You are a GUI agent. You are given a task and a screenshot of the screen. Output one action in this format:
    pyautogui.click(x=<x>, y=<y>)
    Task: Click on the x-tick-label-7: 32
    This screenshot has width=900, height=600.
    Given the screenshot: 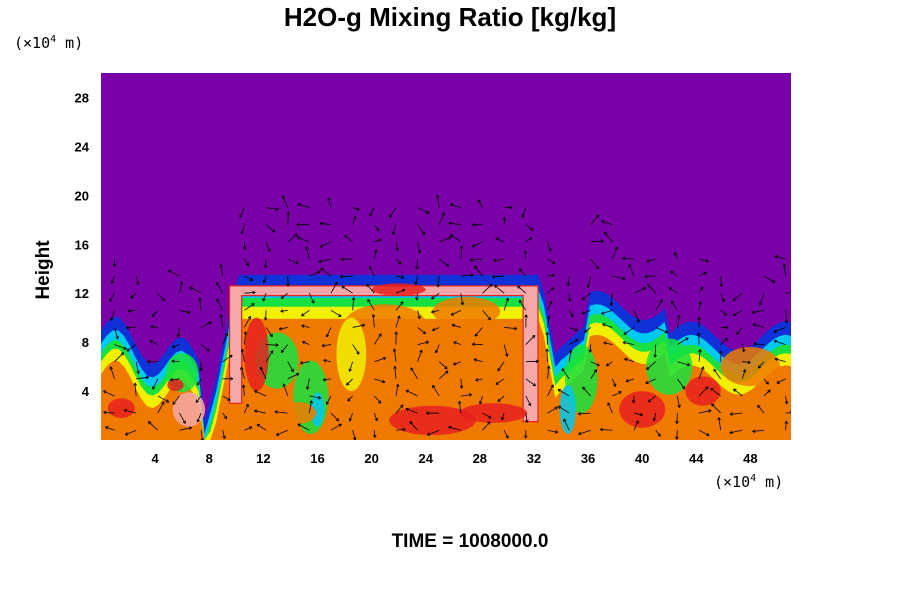 What is the action you would take?
    pyautogui.click(x=534, y=458)
    